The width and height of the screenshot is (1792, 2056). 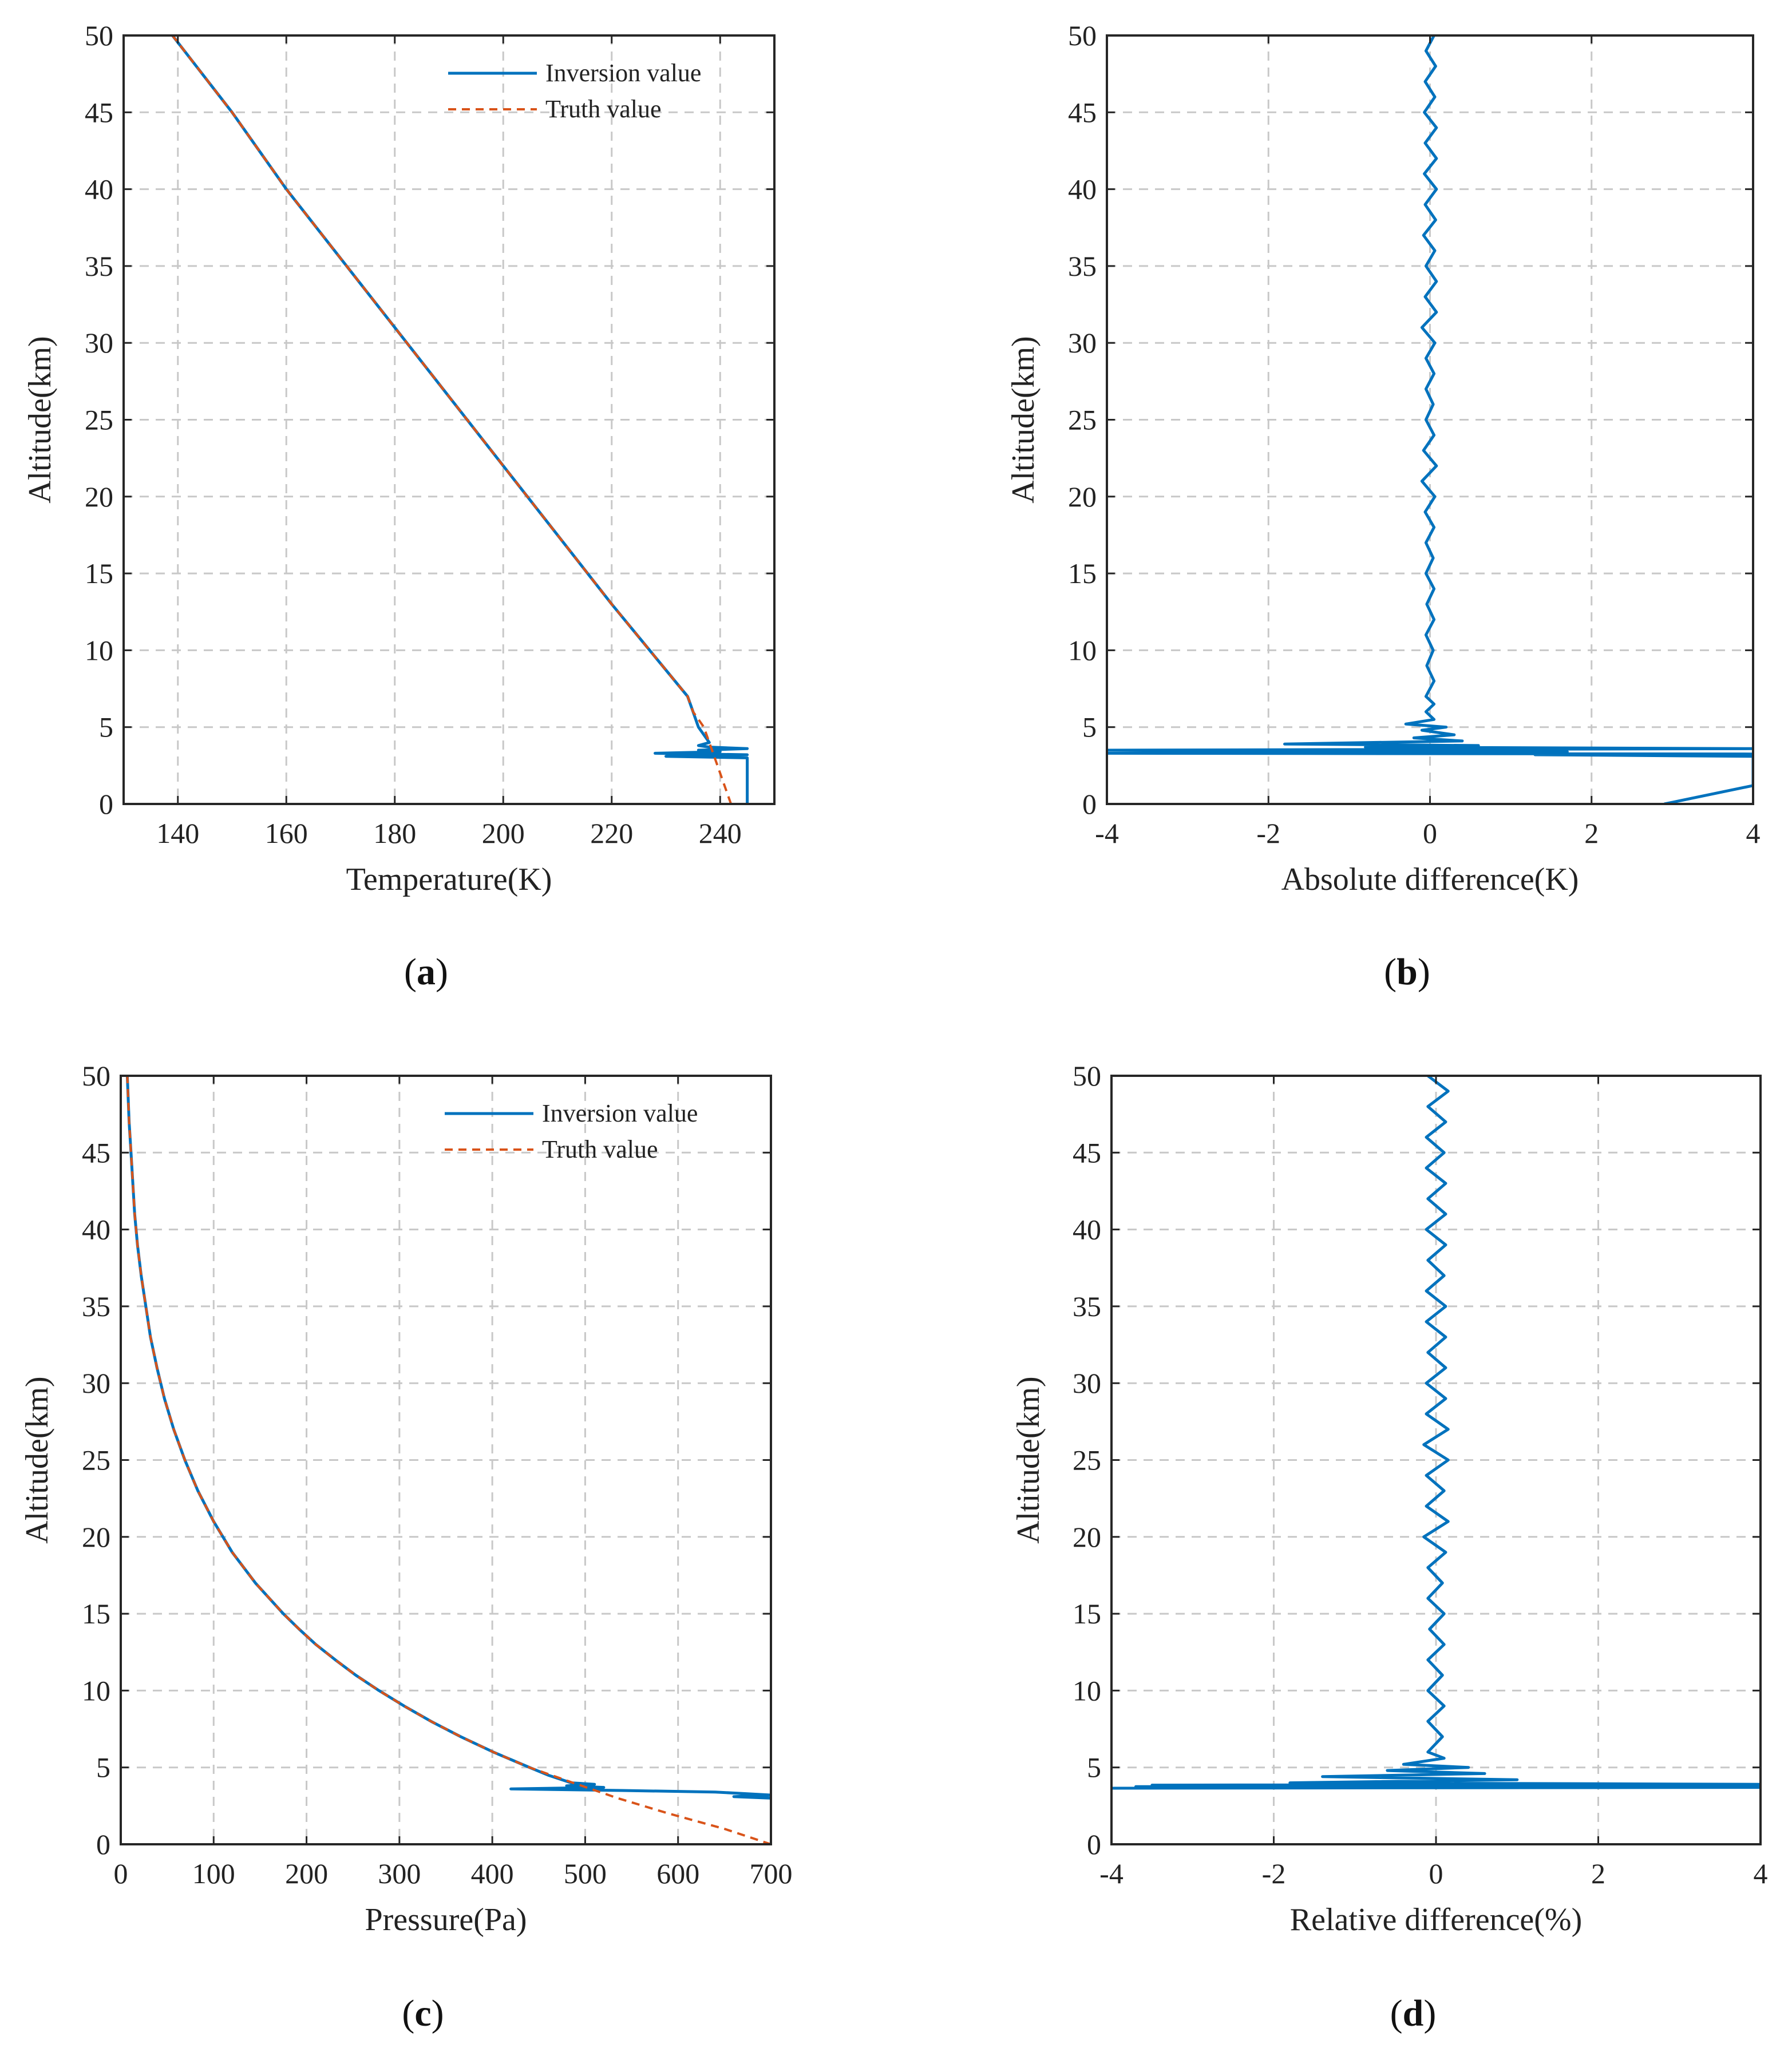 I want to click on x-tick-label: 500, so click(x=585, y=1873).